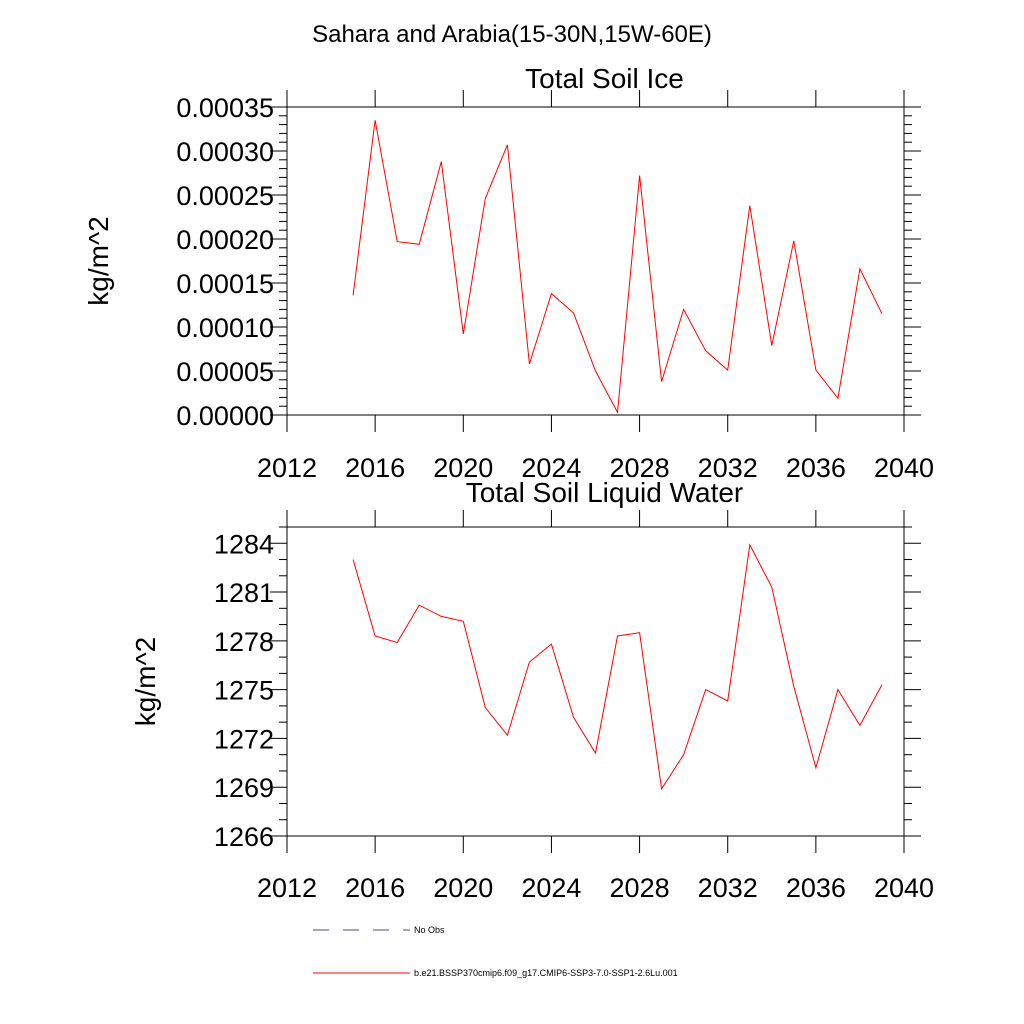  I want to click on legend-obs-label: No Obs, so click(429, 930).